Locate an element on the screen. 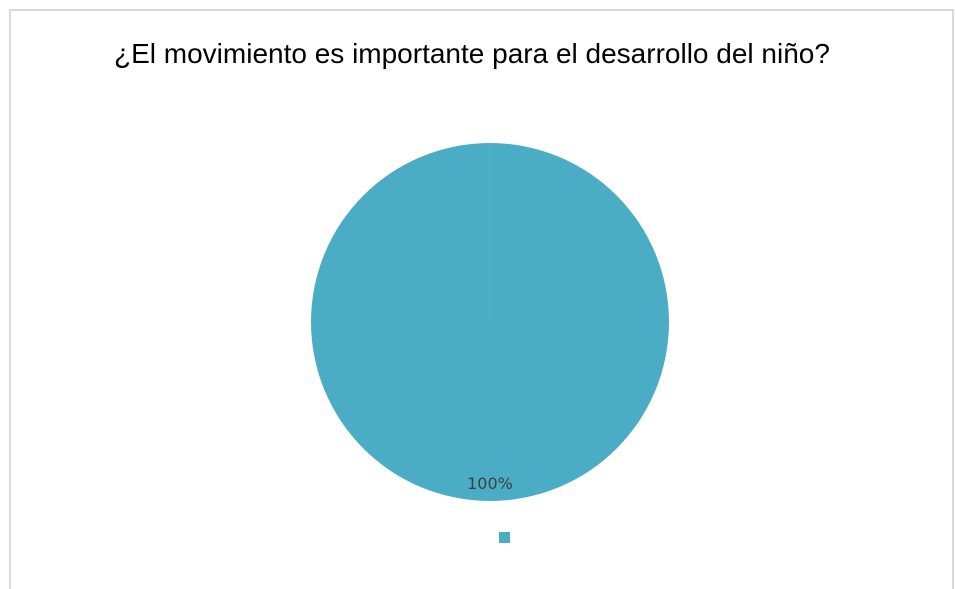 Image resolution: width=955 pixels, height=589 pixels. chart-legend is located at coordinates (504, 537).